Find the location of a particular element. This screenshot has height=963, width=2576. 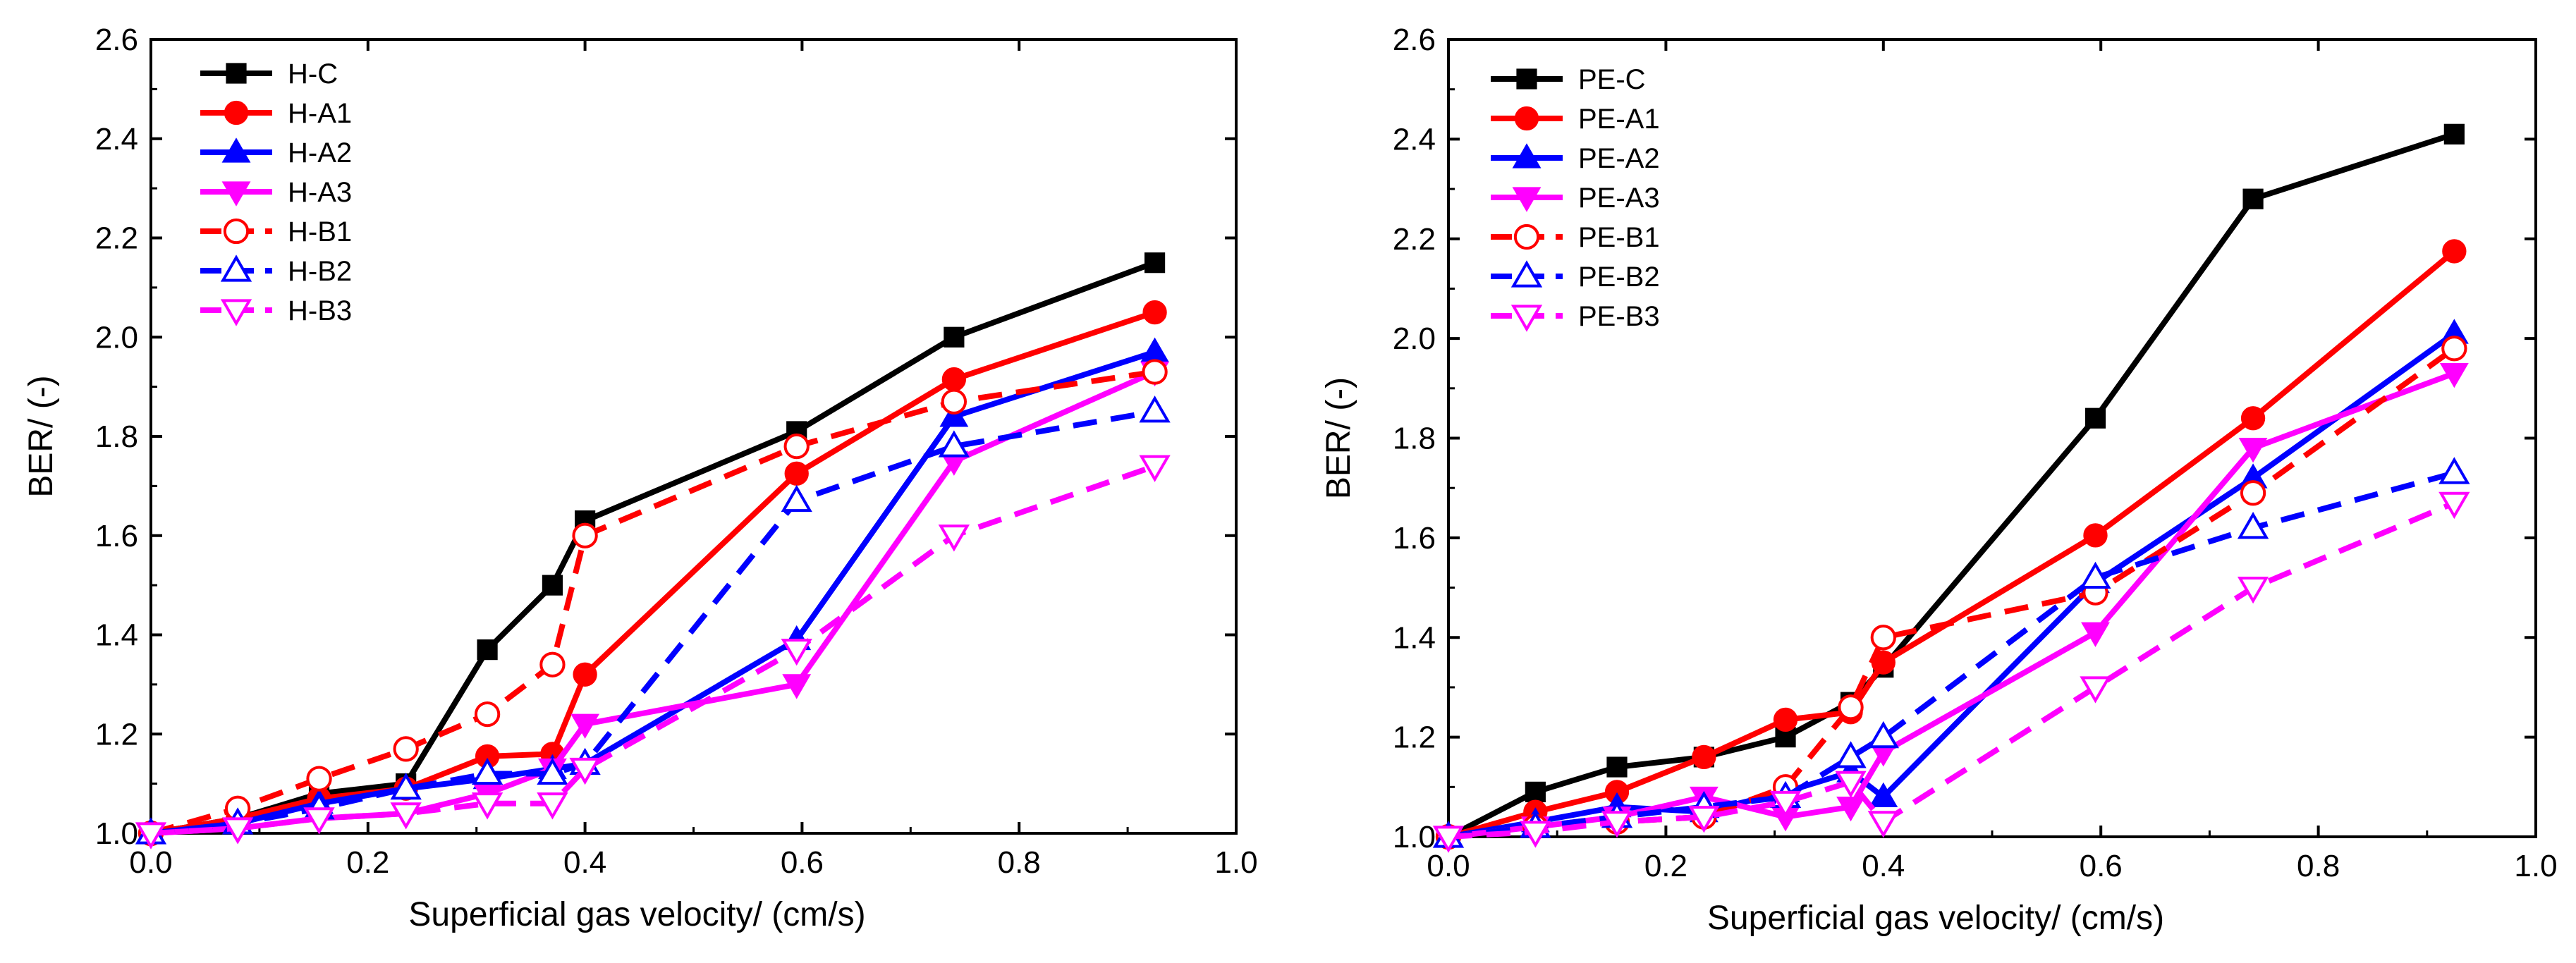

chart0-legend-marker-H-A1 is located at coordinates (237, 112).